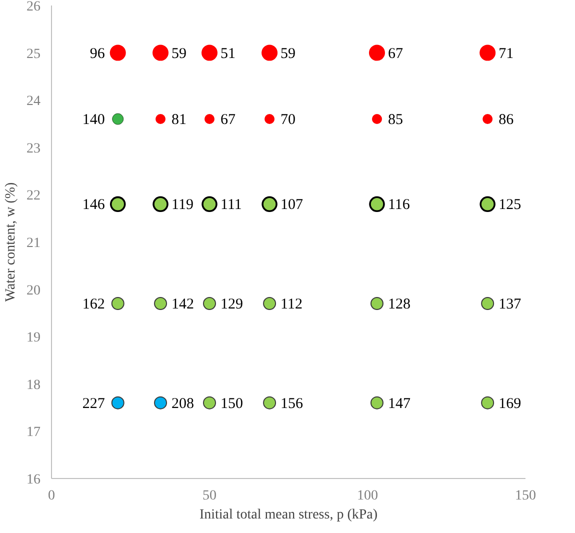 The image size is (575, 533). Describe the element at coordinates (510, 205) in the screenshot. I see `annotation: 125` at that location.